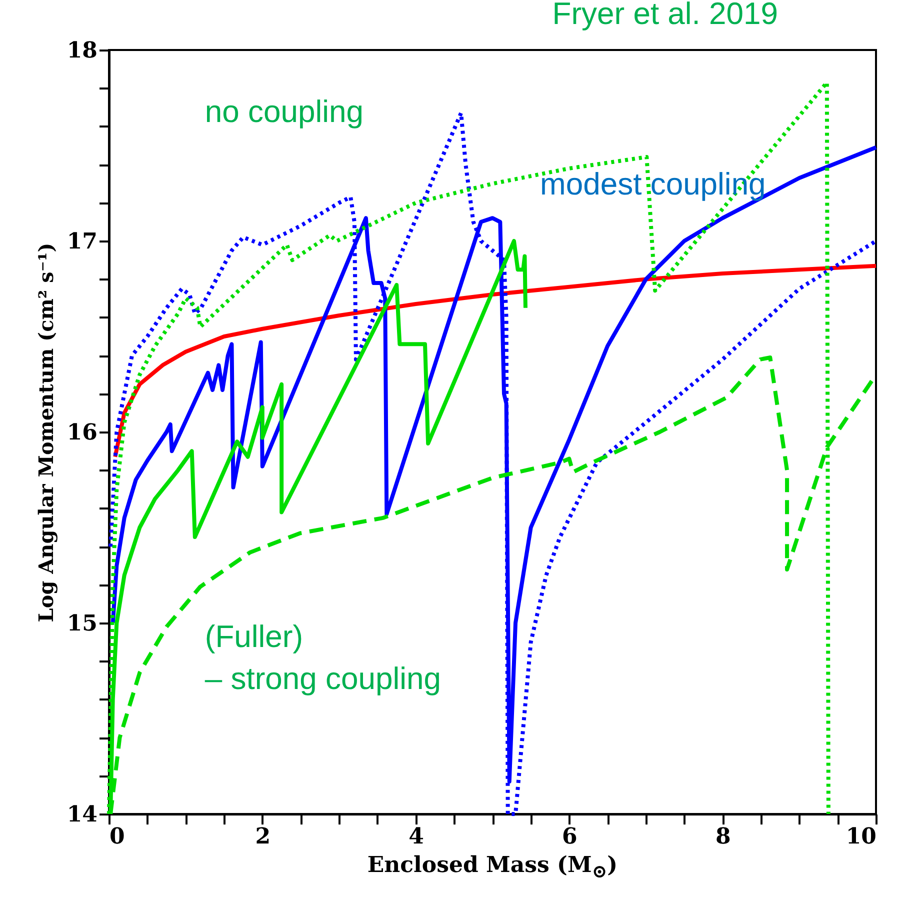 Image resolution: width=906 pixels, height=897 pixels. I want to click on annotation: (Fuller) – strong coupling, so click(322, 657).